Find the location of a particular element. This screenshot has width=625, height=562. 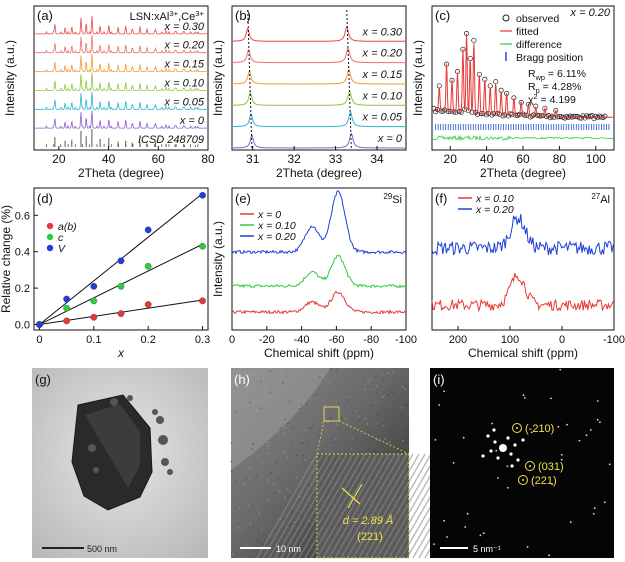

x-axis-c-ticklabel: 60 is located at coordinates (523, 159).